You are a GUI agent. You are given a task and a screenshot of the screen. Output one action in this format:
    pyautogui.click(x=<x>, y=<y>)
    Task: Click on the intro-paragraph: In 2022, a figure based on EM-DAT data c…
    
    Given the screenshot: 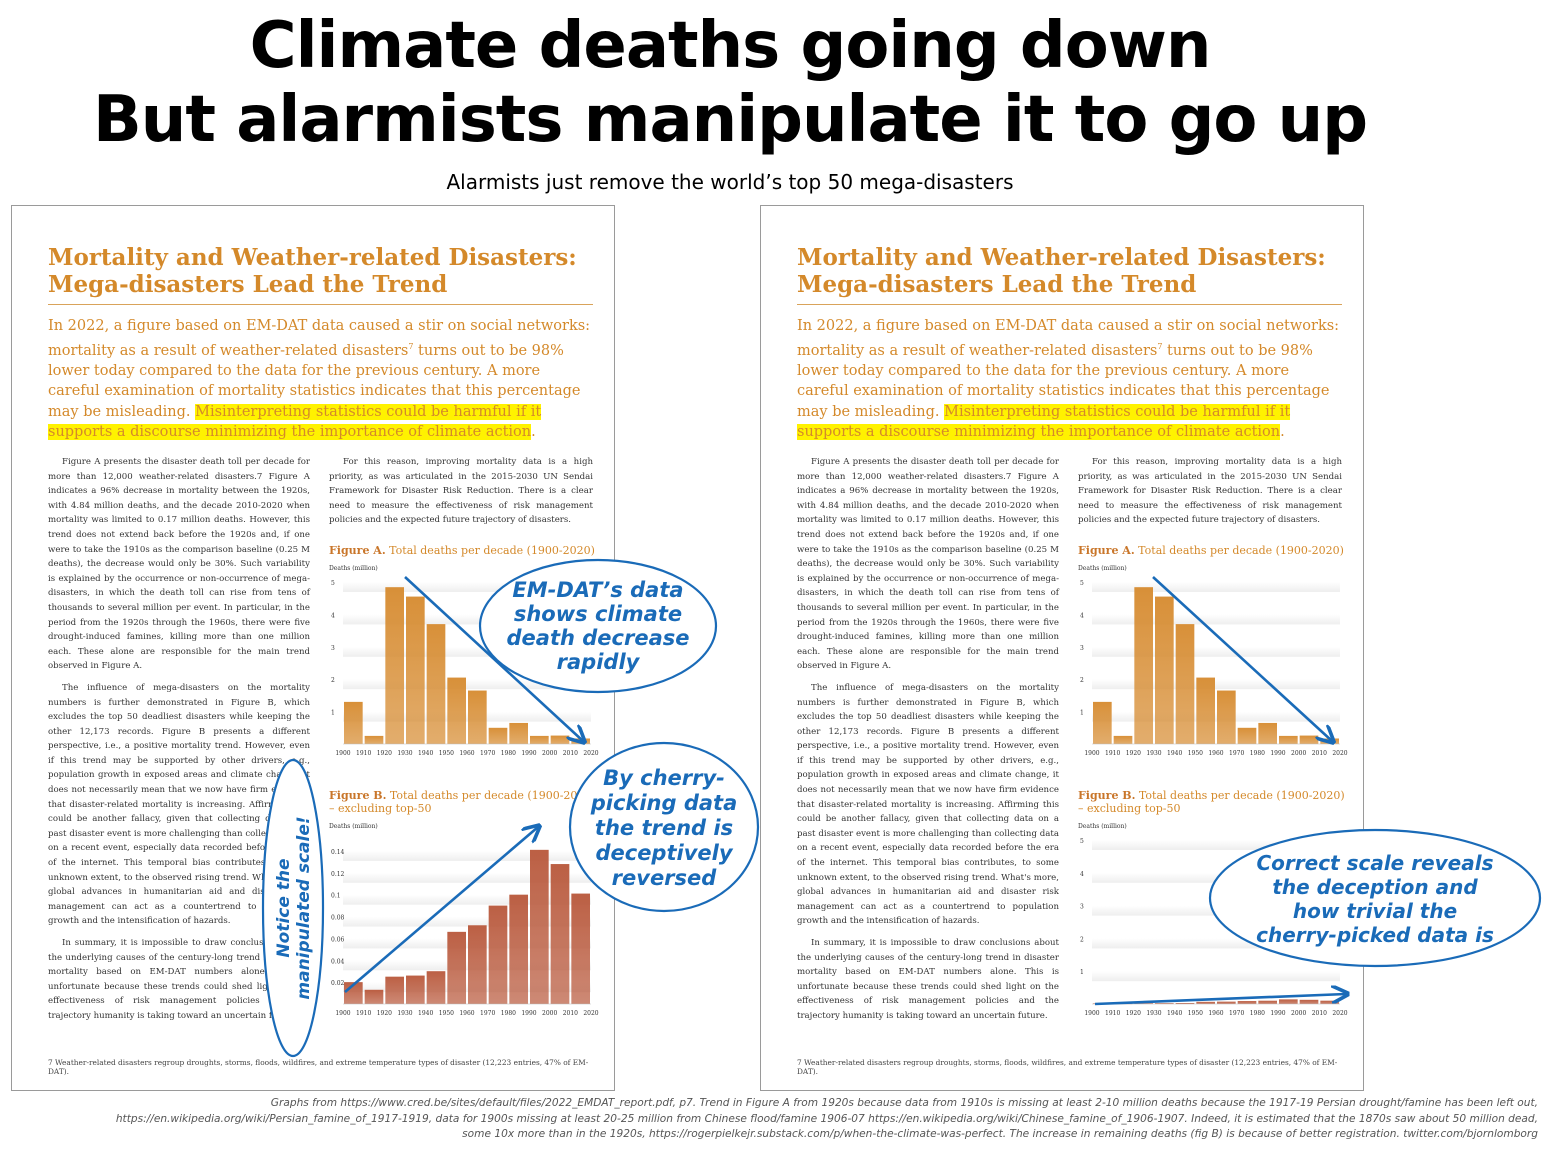 What is the action you would take?
    pyautogui.click(x=322, y=379)
    